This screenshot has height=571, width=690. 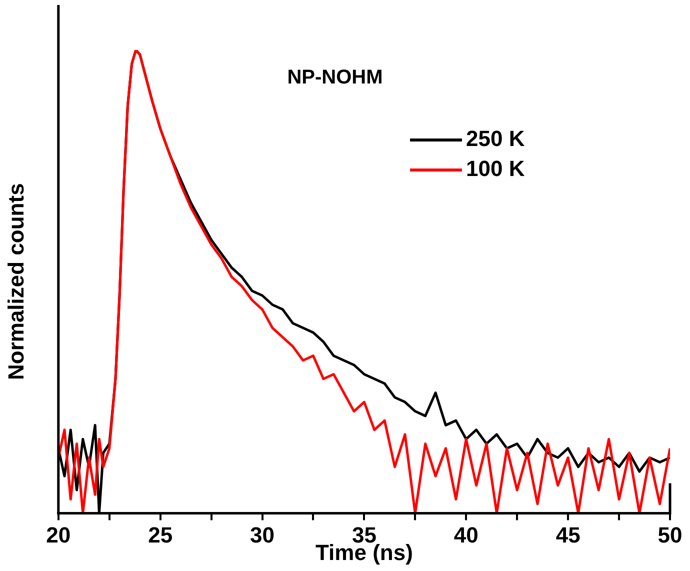 I want to click on x-tick-label: 30, so click(x=262, y=535).